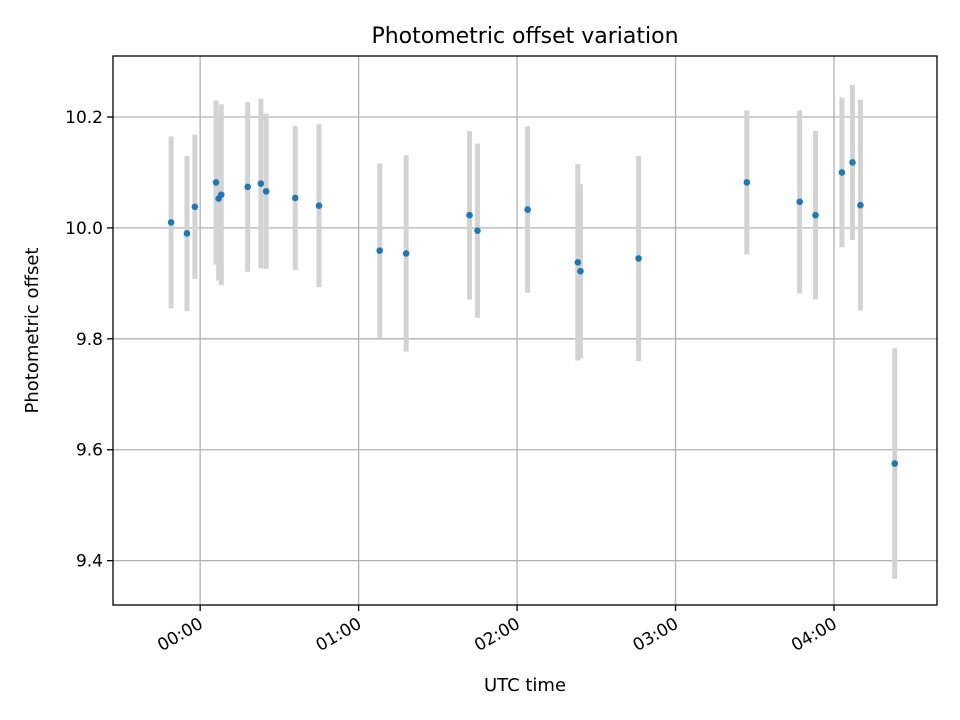 Image resolution: width=960 pixels, height=720 pixels. What do you see at coordinates (524, 36) in the screenshot?
I see `chart-title: Photometric offset variation` at bounding box center [524, 36].